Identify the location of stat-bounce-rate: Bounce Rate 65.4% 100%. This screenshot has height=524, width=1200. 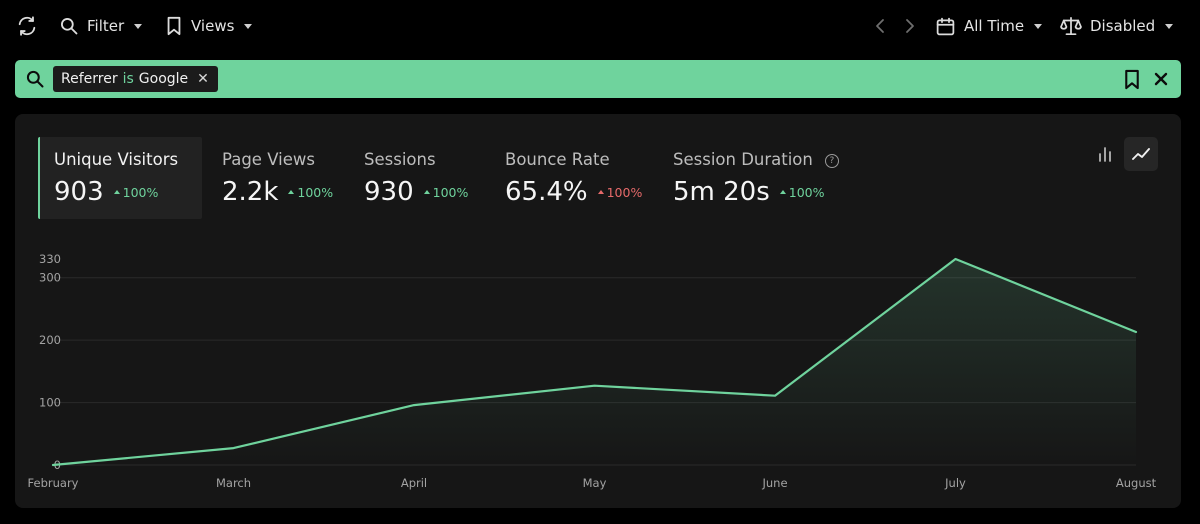
(571, 178).